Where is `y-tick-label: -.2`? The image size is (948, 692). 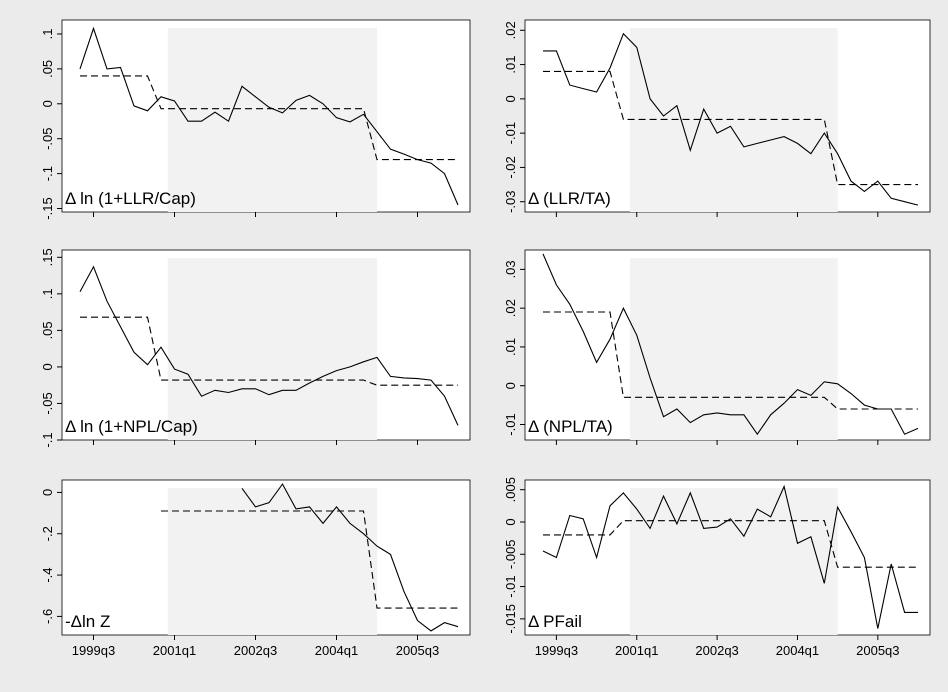 y-tick-label: -.2 is located at coordinates (47, 533).